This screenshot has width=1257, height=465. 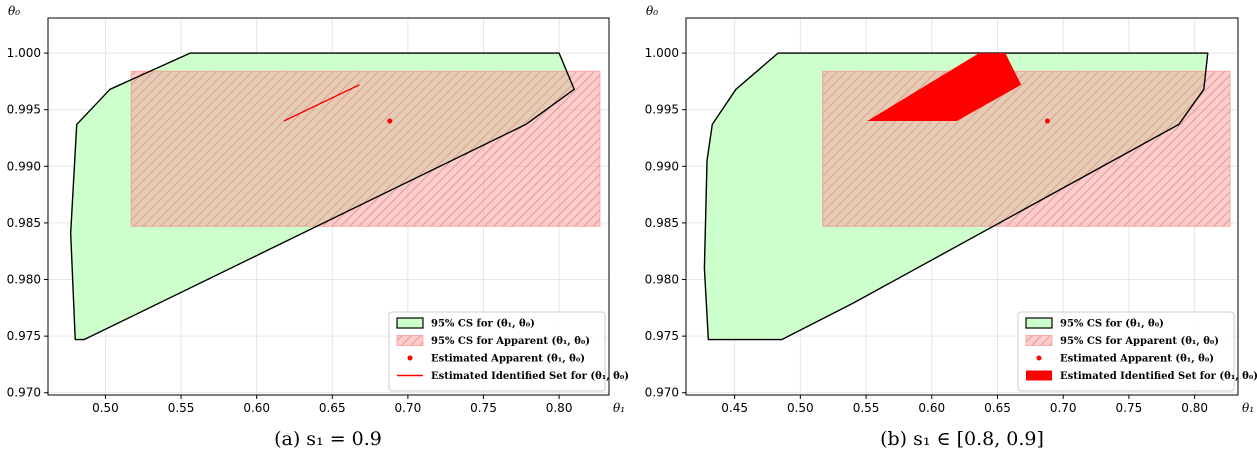 What do you see at coordinates (328, 439) in the screenshot?
I see `panel-caption: (a) s₁ = 0.9` at bounding box center [328, 439].